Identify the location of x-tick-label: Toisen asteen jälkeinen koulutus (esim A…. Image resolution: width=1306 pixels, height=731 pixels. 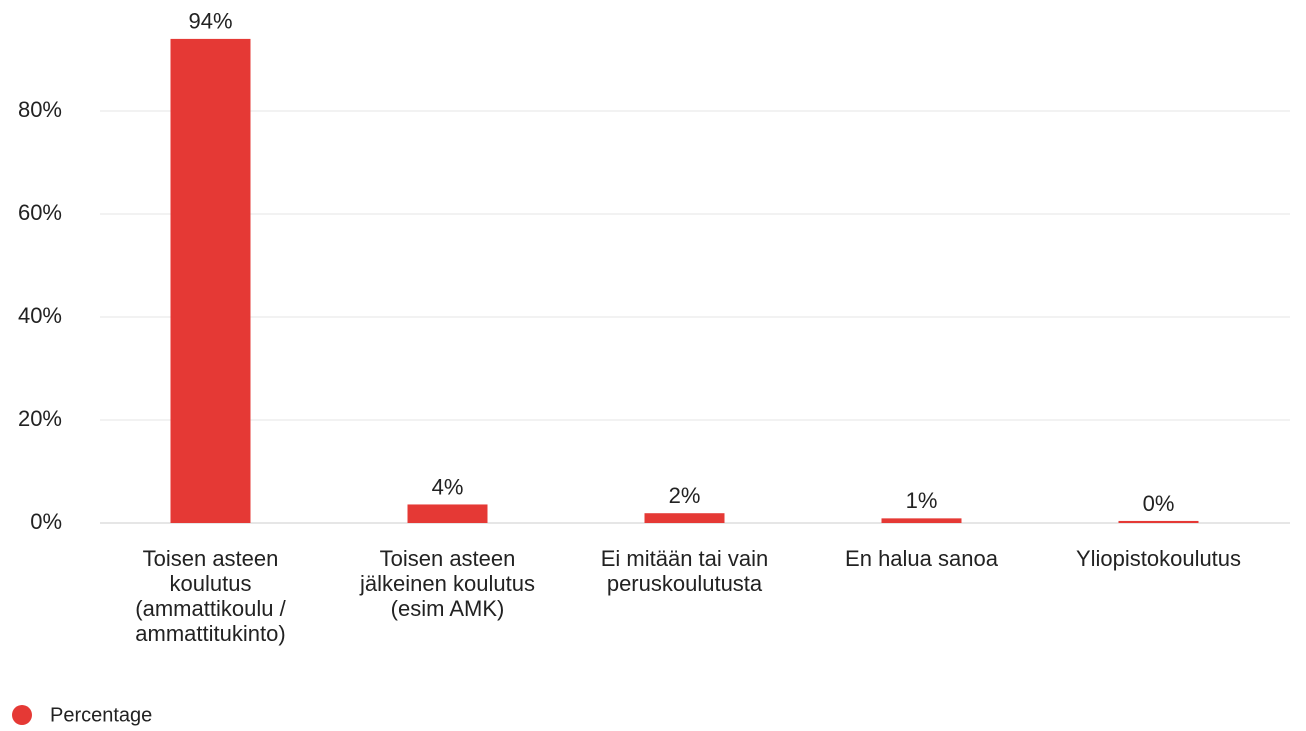
(447, 583).